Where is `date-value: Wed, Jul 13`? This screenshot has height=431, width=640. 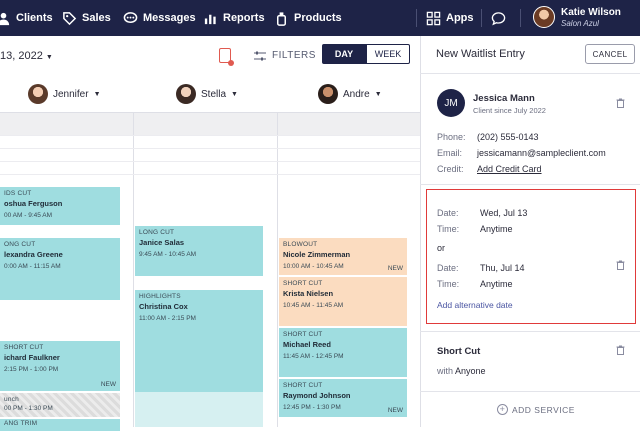
date-value: Wed, Jul 13 is located at coordinates (504, 213).